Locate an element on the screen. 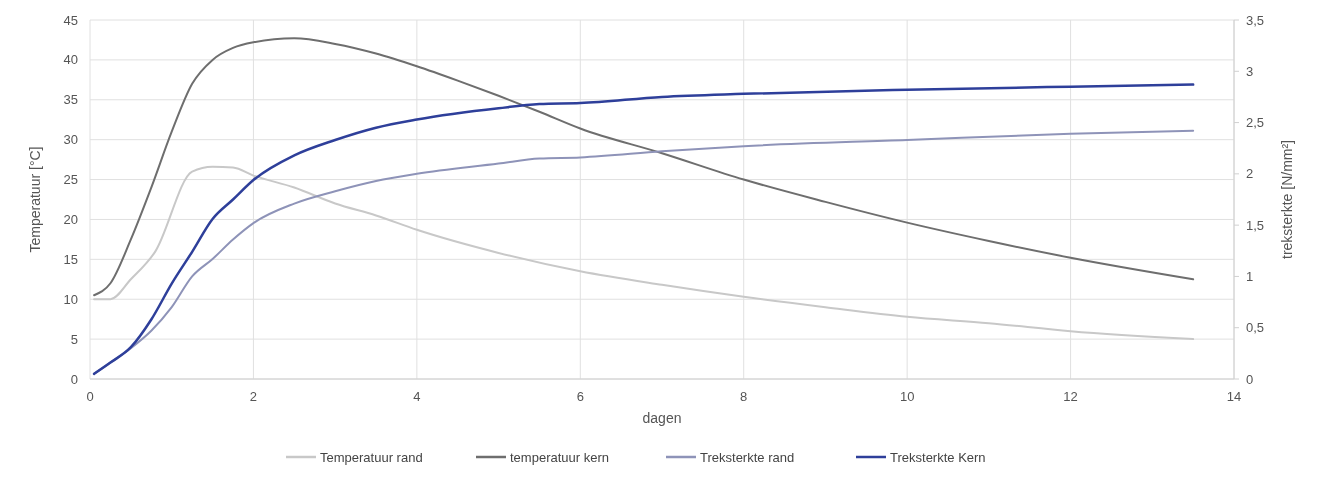  x-axis-title: dagen is located at coordinates (662, 418).